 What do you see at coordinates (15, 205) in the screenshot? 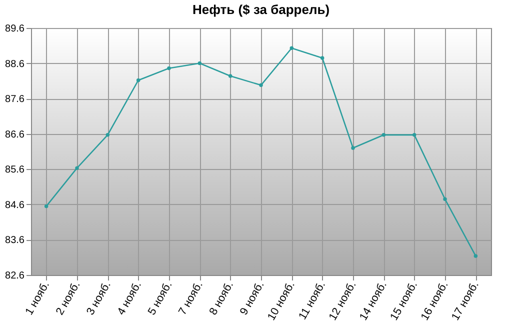
I see `y-tick-label: 84.6` at bounding box center [15, 205].